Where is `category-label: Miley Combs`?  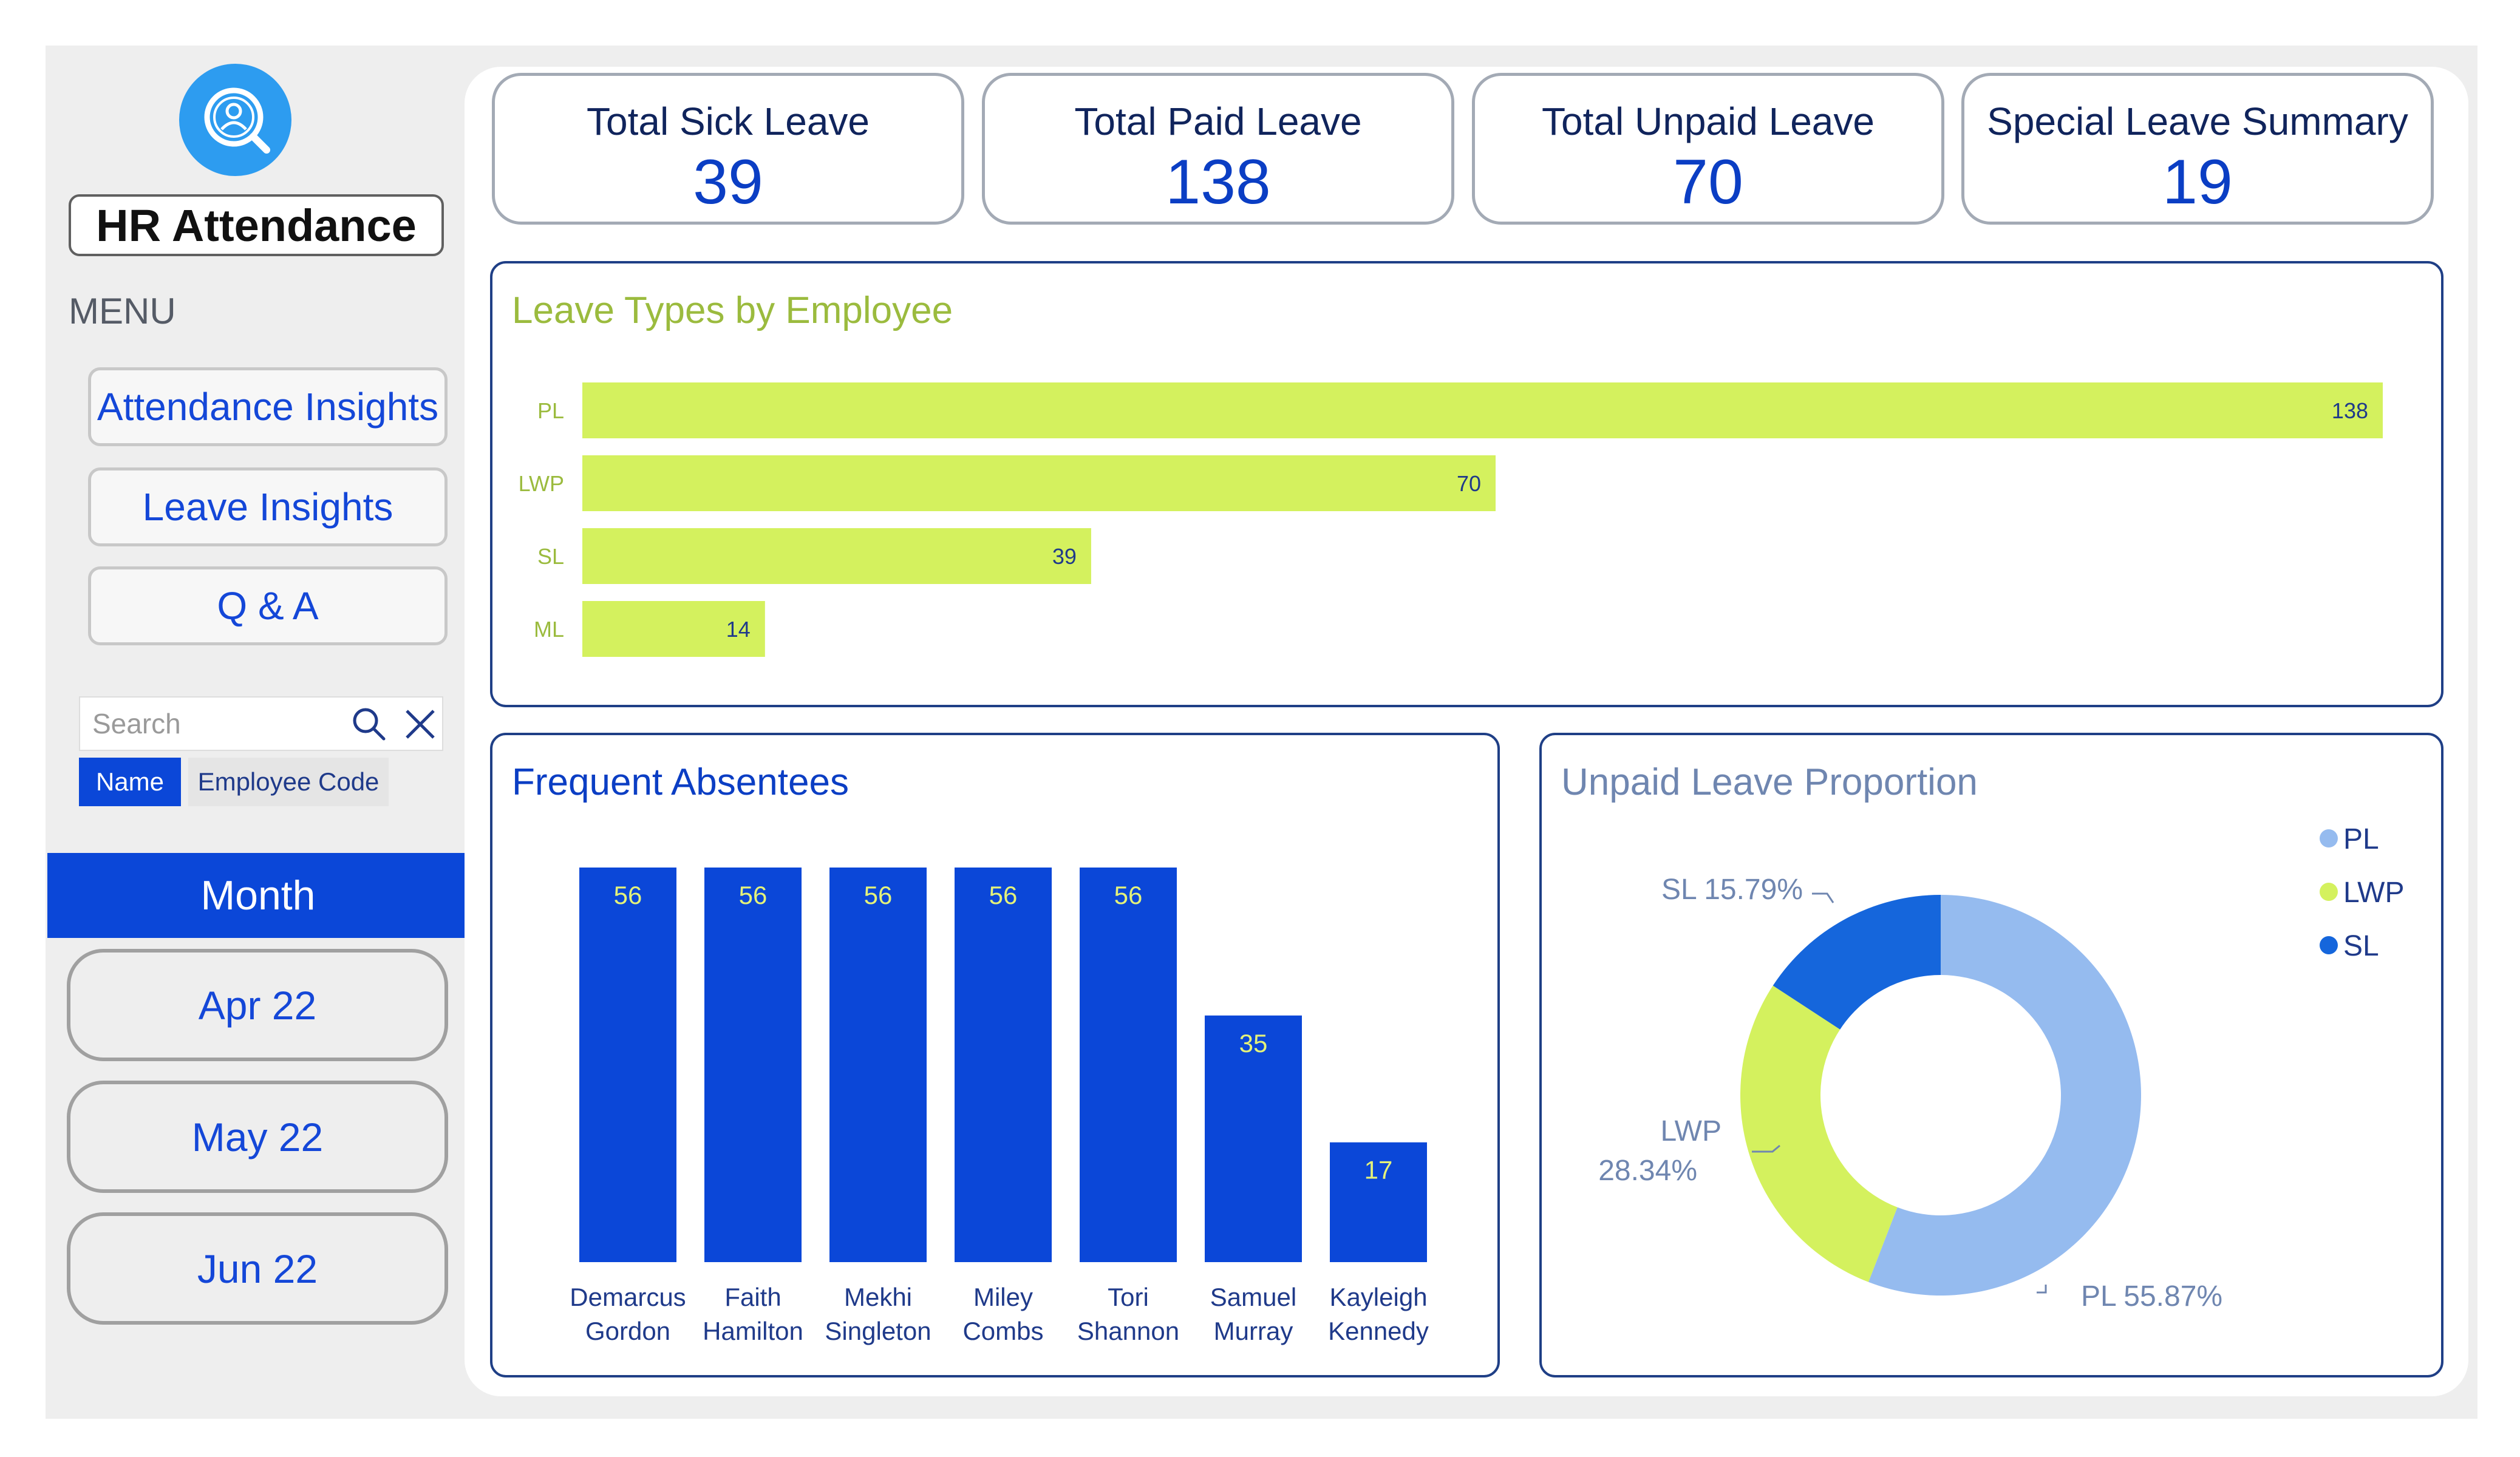
category-label: Miley Combs is located at coordinates (1002, 1314).